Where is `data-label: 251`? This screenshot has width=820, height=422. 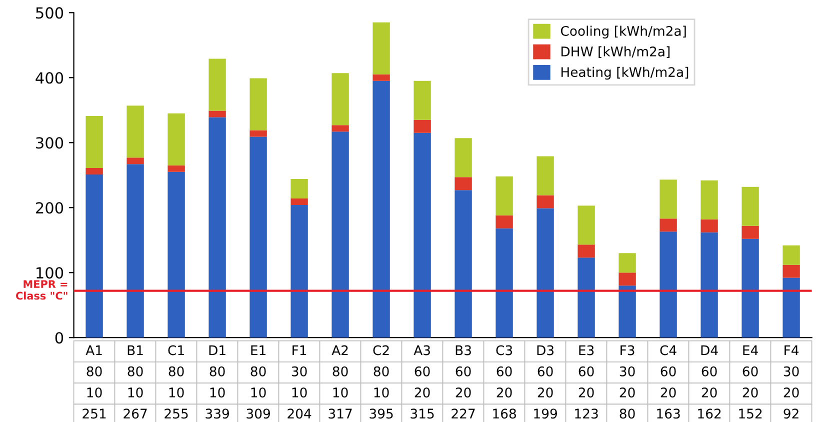 data-label: 251 is located at coordinates (94, 413).